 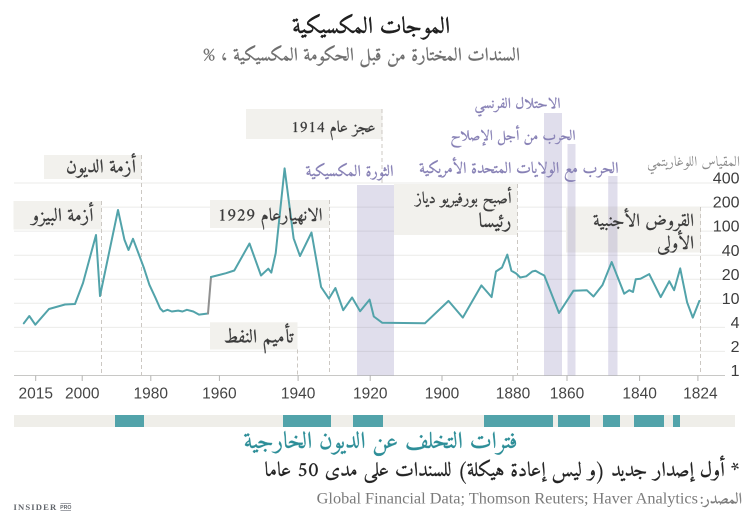 I want to click on svg-text: 2015, so click(x=35, y=394).